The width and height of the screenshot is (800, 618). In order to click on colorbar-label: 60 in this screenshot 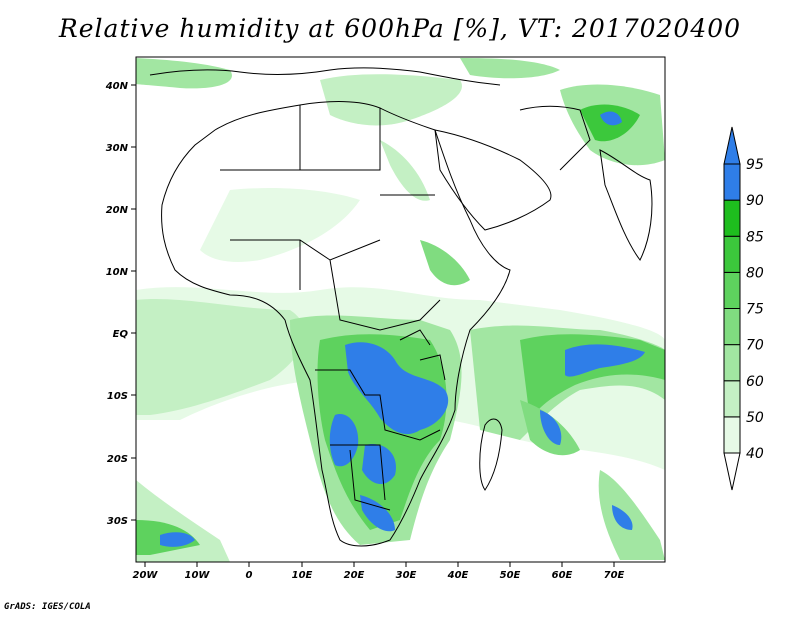, I will do `click(755, 382)`.